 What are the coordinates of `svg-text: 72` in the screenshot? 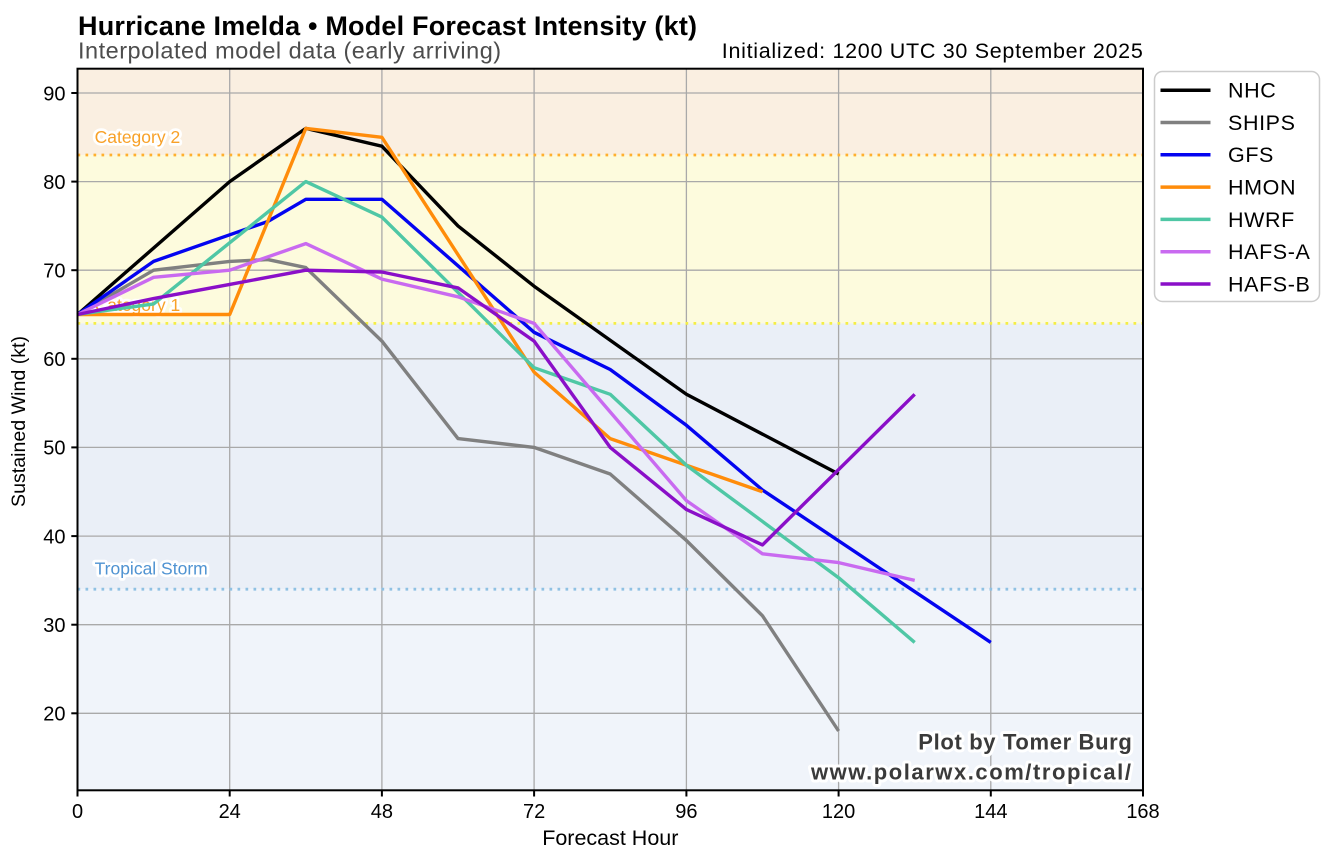 It's located at (534, 812).